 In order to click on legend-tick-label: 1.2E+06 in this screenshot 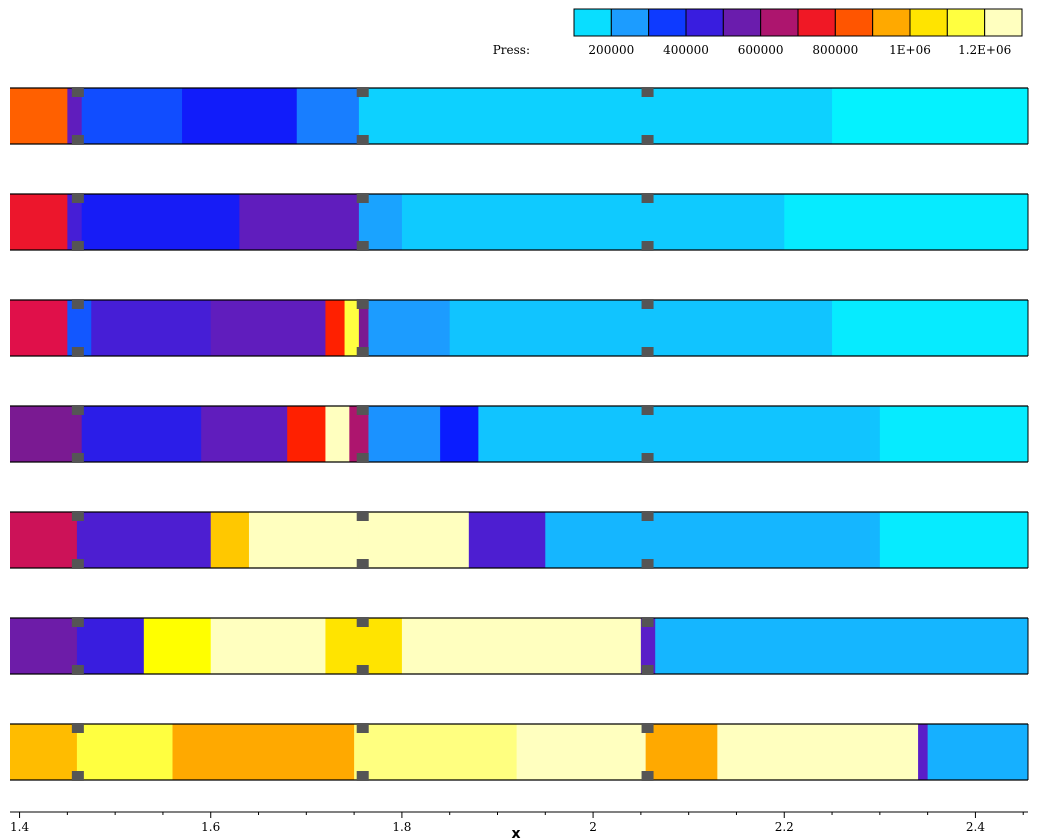, I will do `click(984, 50)`.